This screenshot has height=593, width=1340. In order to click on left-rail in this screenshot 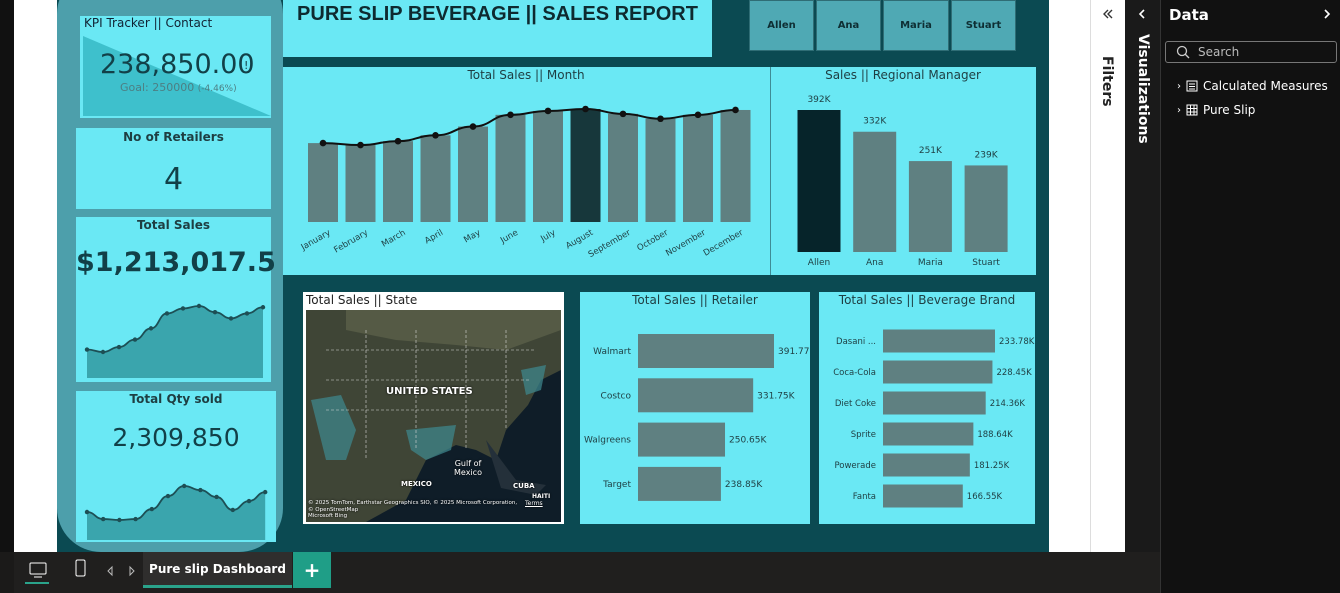, I will do `click(7, 276)`.